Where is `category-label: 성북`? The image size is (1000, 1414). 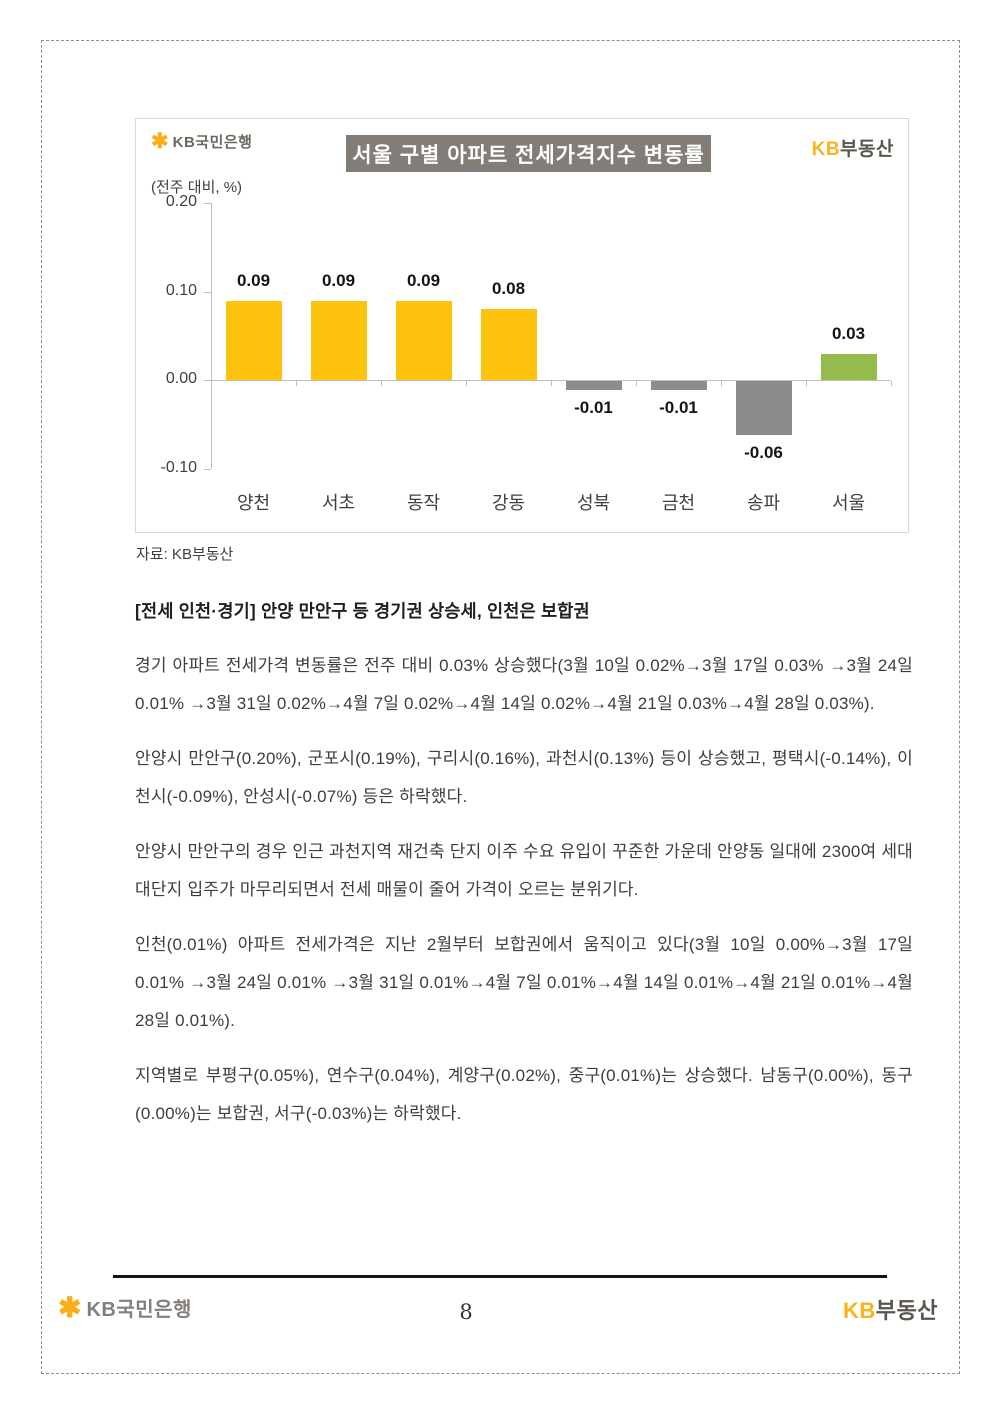 category-label: 성북 is located at coordinates (593, 503).